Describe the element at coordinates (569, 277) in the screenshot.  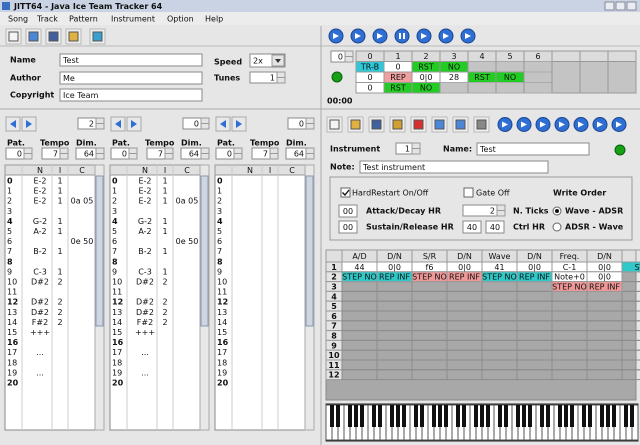
I see `table-cell-text: Note+0` at that location.